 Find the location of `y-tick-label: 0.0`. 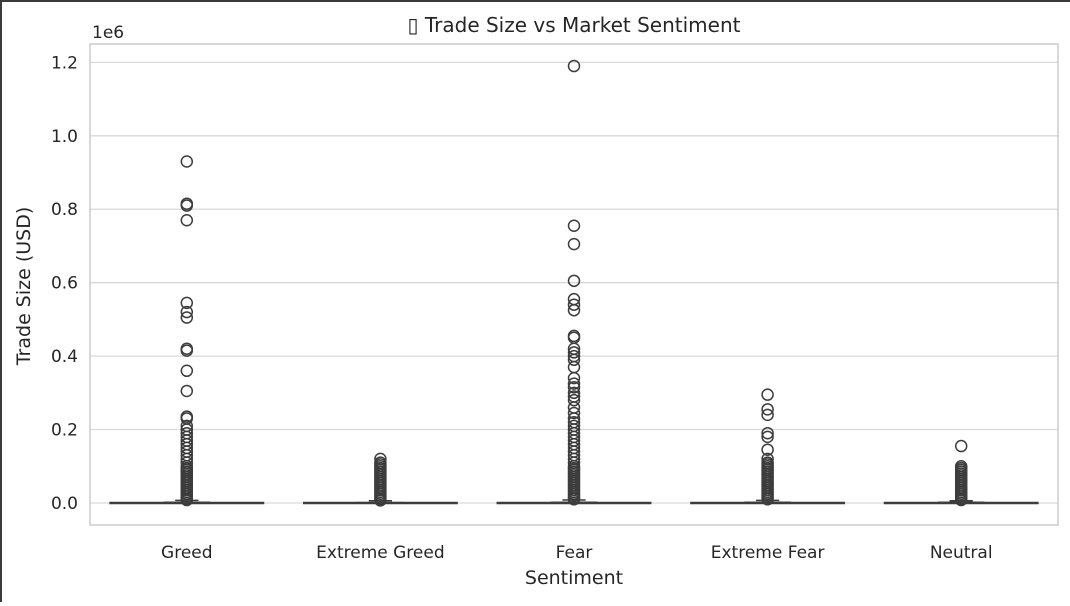

y-tick-label: 0.0 is located at coordinates (64, 504).